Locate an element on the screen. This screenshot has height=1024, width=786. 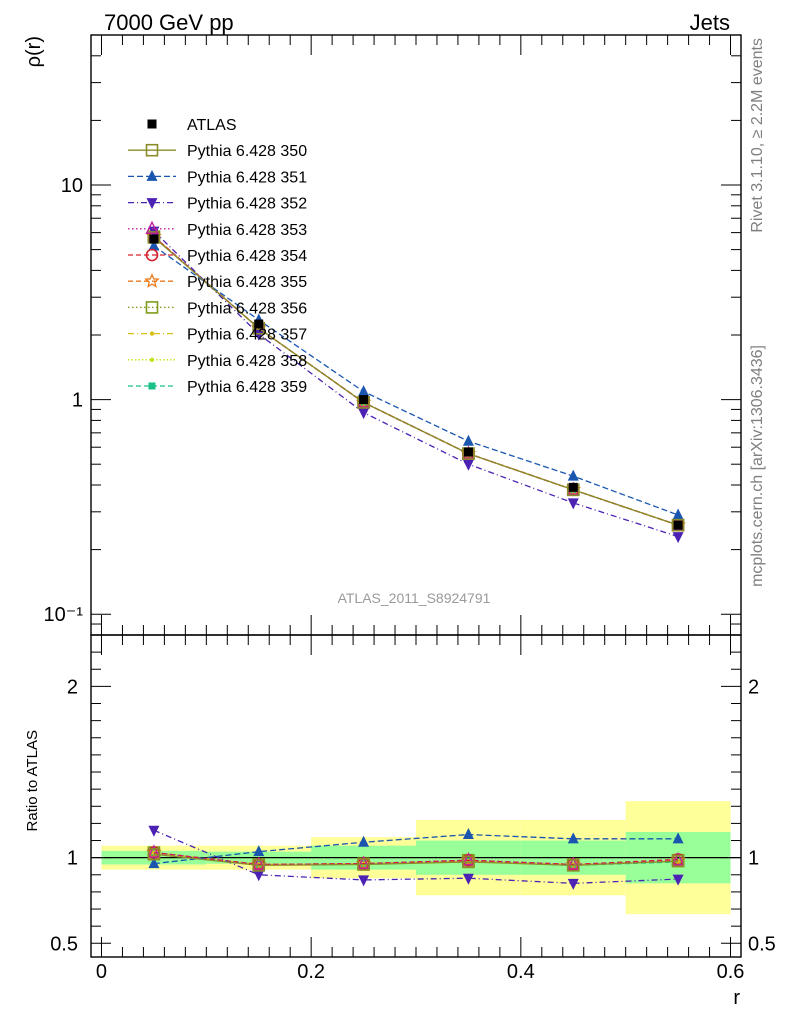
legend-label: Pythia 6.428 356 is located at coordinates (247, 308).